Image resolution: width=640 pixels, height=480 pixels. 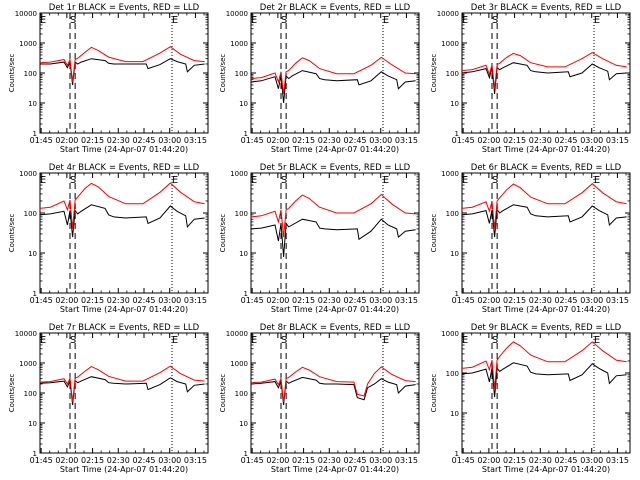 What do you see at coordinates (124, 328) in the screenshot?
I see `panel-title: Det 7r BLACK = Events, RED = LLD` at bounding box center [124, 328].